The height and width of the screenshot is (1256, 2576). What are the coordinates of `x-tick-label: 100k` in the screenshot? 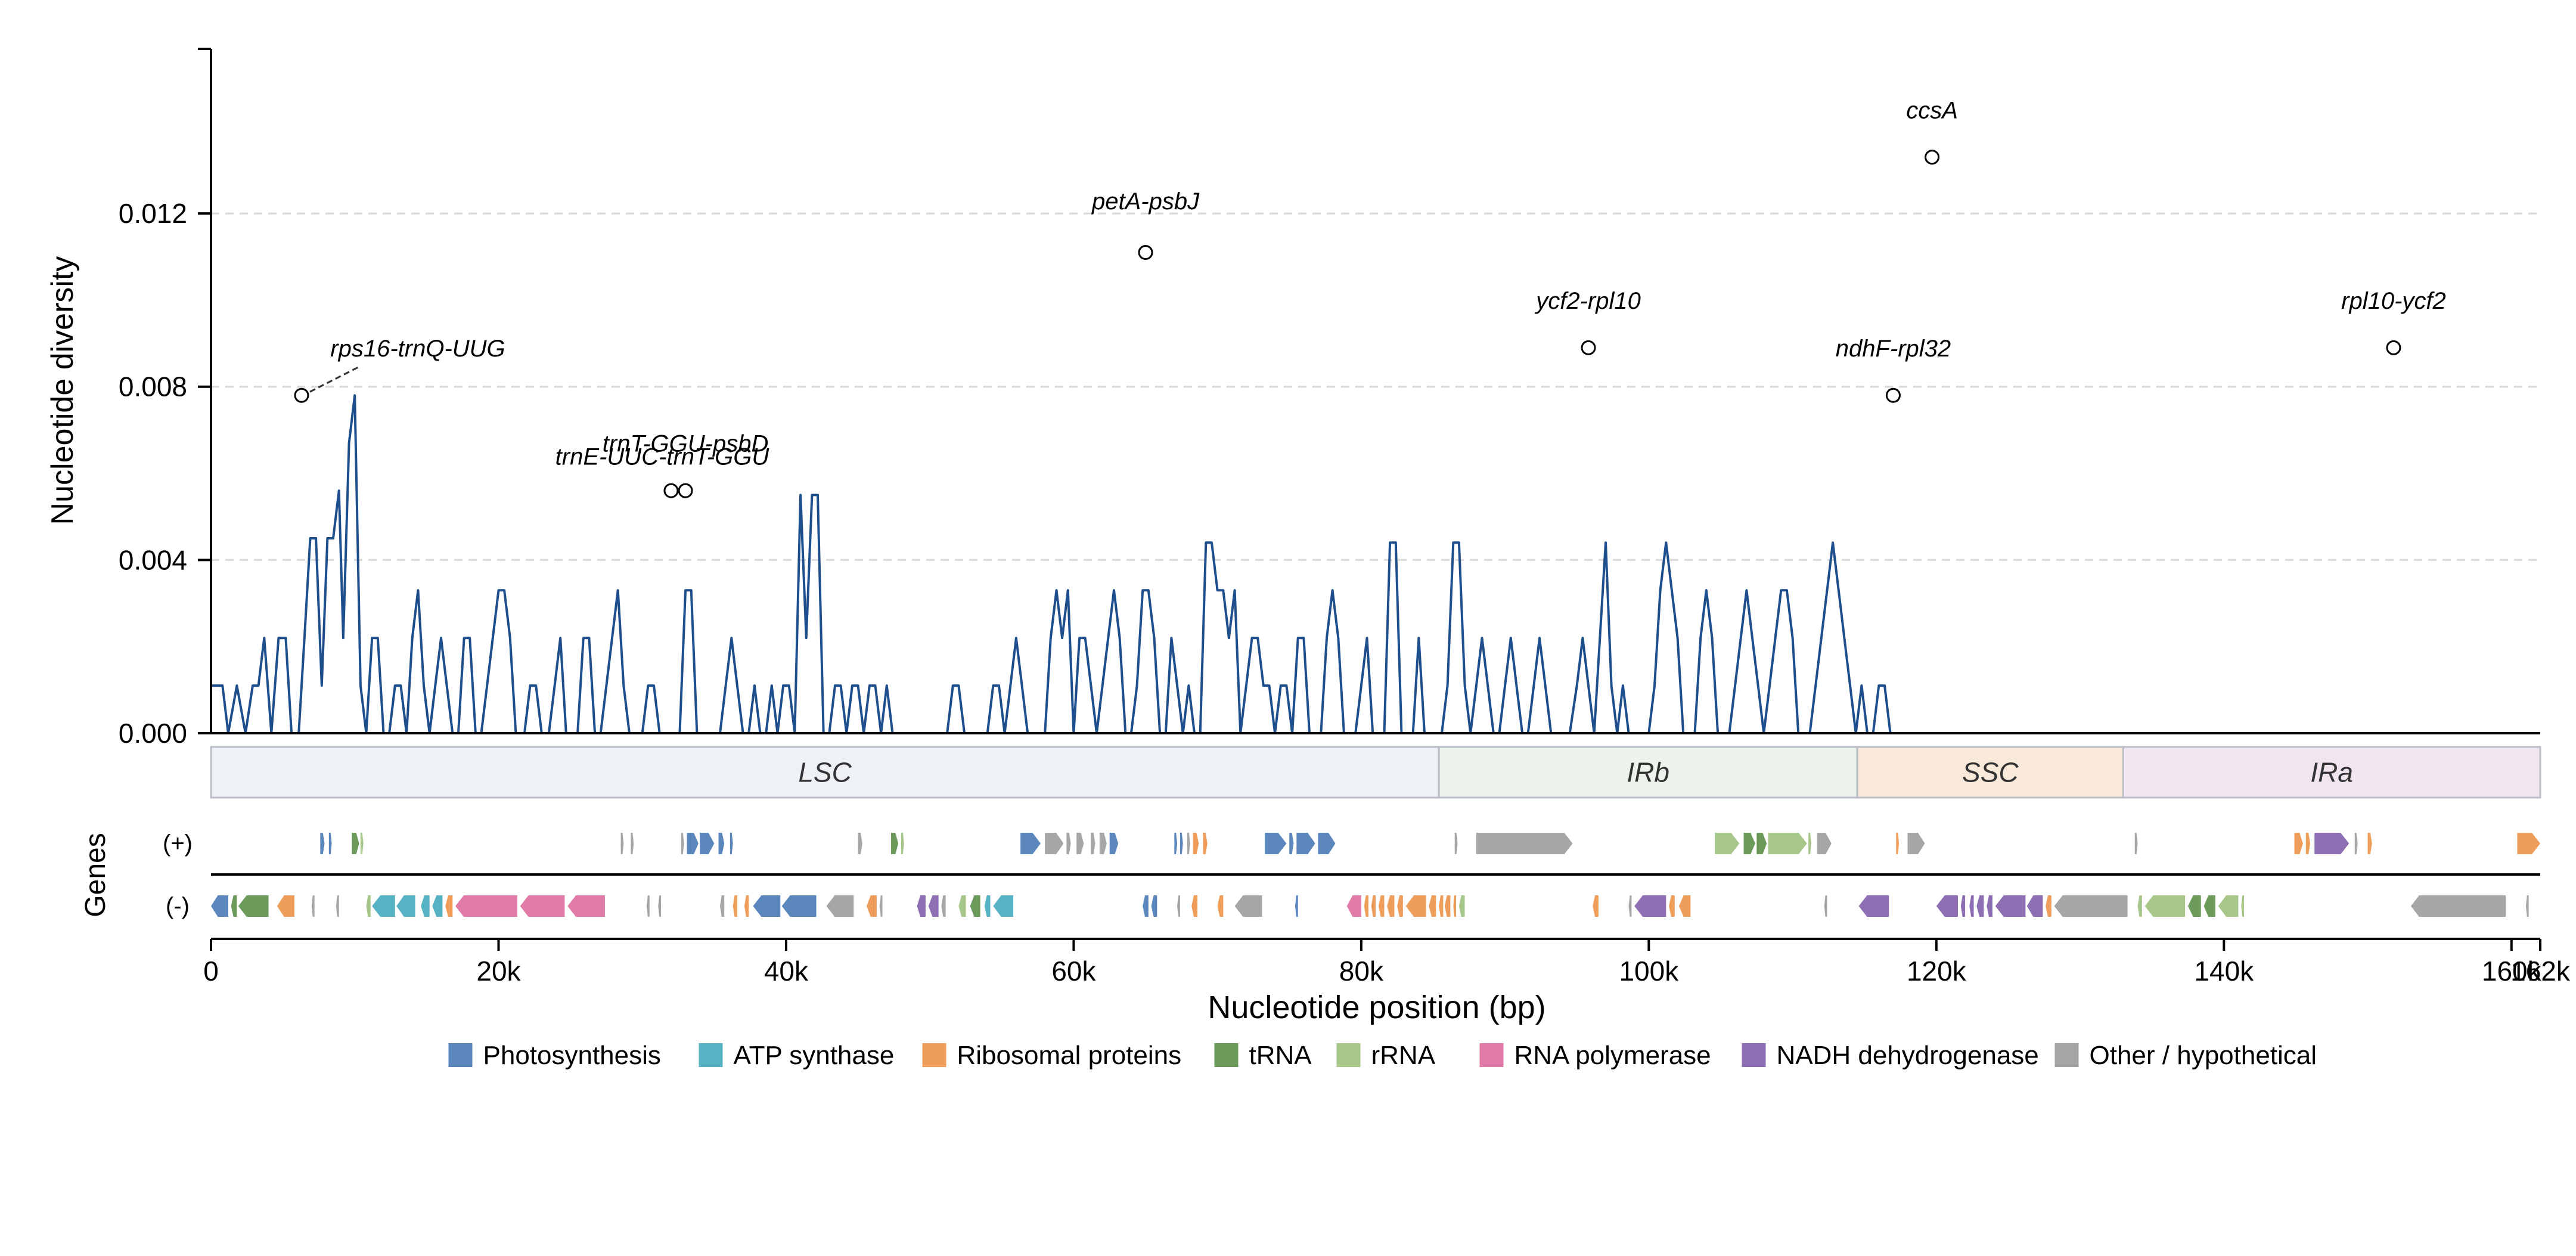 It's located at (1649, 972).